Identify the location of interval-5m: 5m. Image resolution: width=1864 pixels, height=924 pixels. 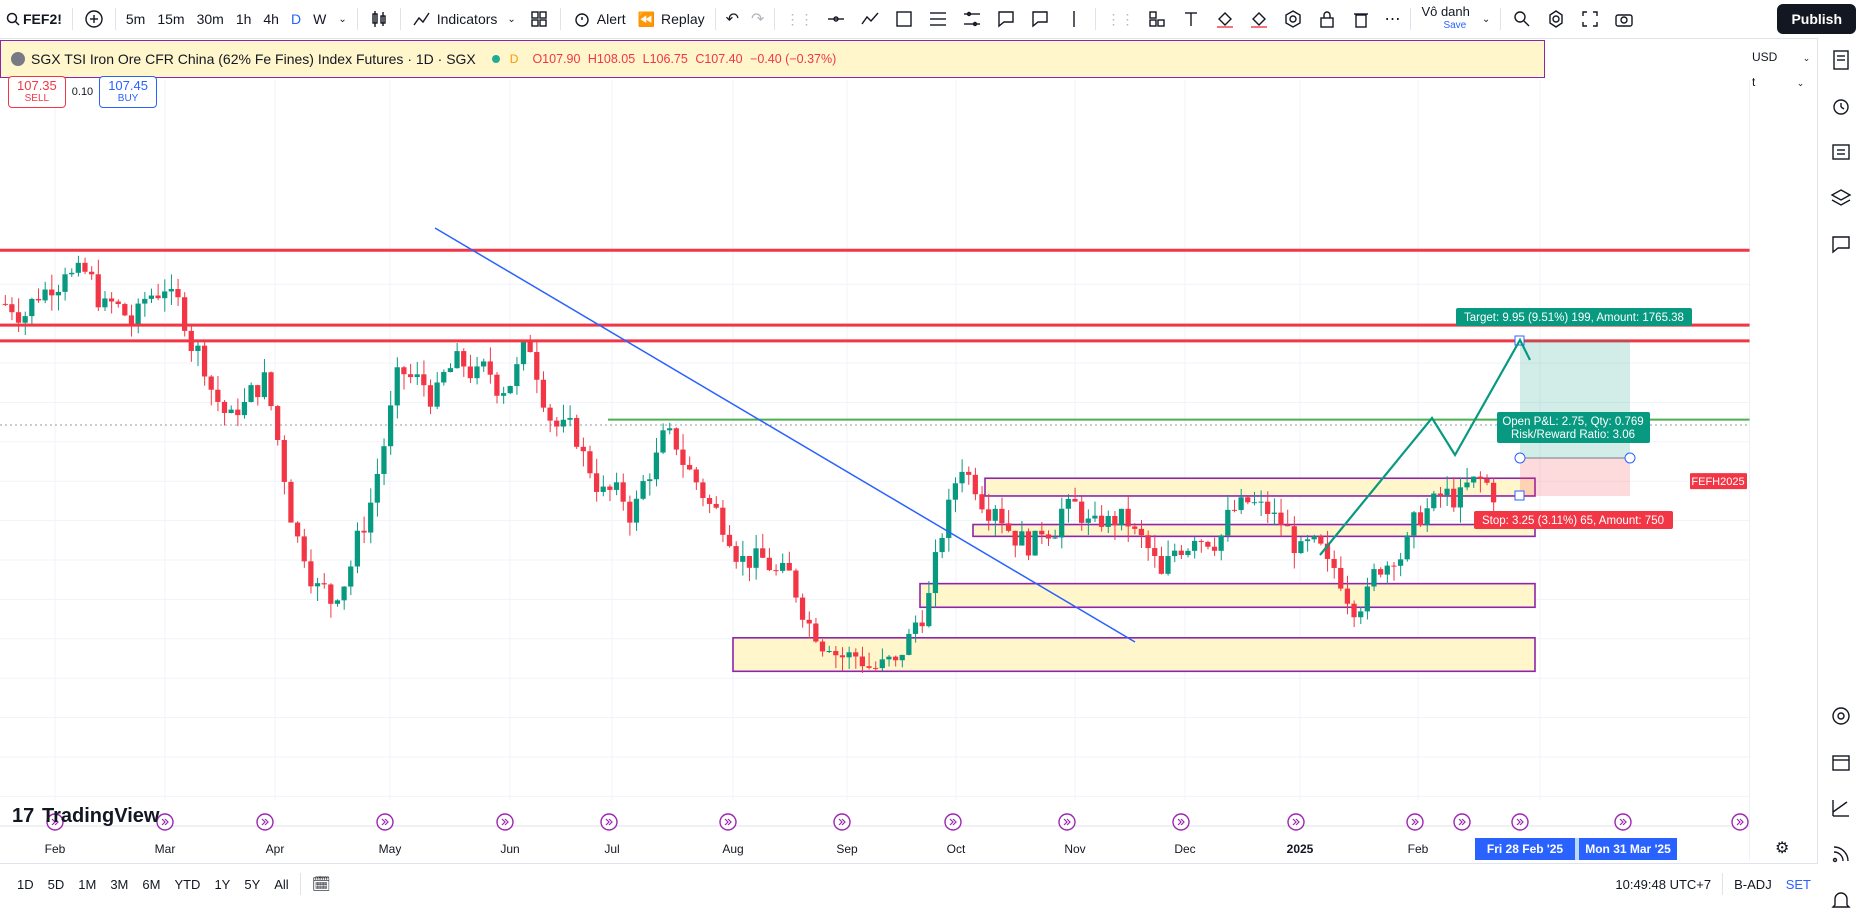
(135, 19).